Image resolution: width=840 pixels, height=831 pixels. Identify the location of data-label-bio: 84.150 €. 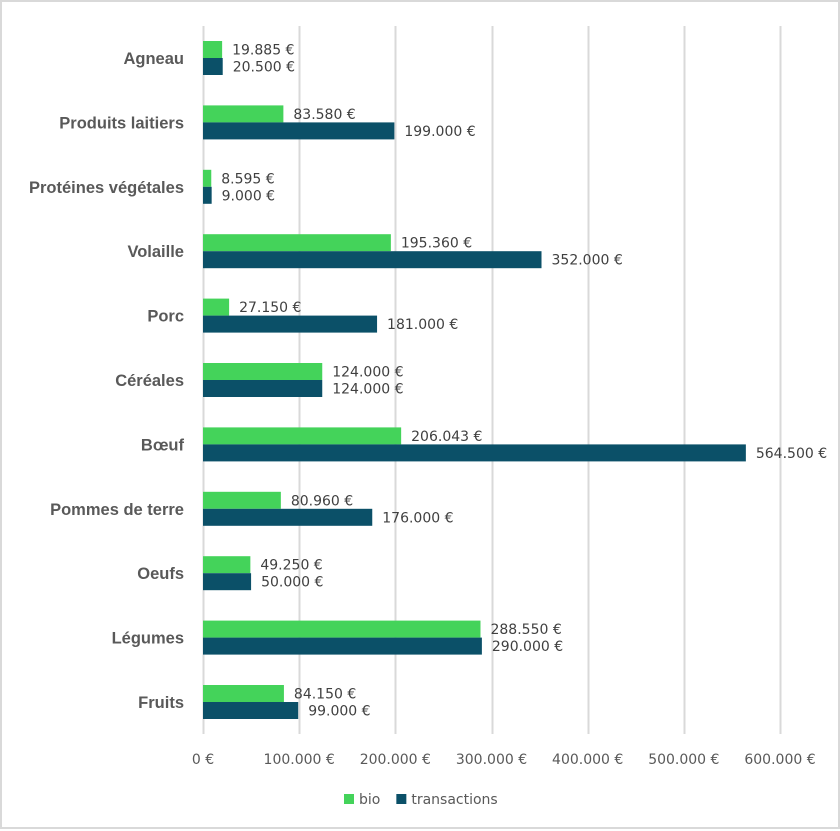
(325, 695).